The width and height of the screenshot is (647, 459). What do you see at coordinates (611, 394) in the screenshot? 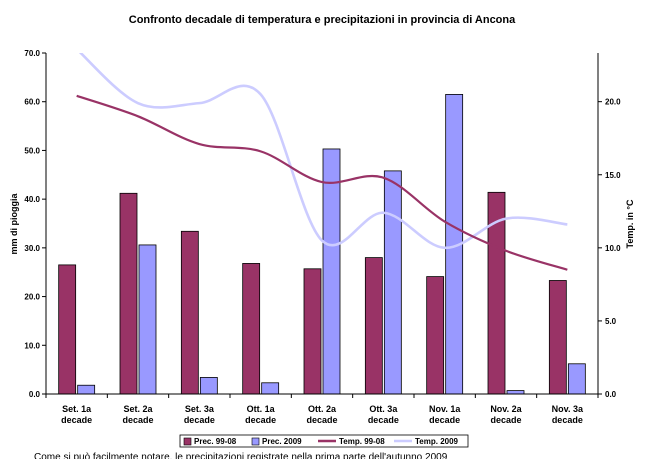
I see `y-right-tick-label-0: 0.0` at bounding box center [611, 394].